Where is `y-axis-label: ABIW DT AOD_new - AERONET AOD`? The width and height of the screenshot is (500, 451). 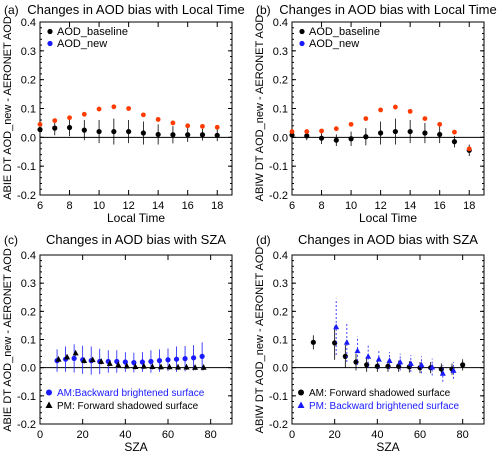
y-axis-label: ABIW DT AOD_new - AERONET AOD is located at coordinates (260, 108).